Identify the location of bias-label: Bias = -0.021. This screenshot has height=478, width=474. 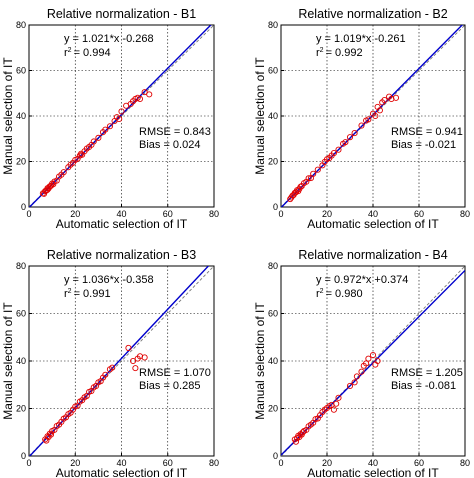
(423, 145).